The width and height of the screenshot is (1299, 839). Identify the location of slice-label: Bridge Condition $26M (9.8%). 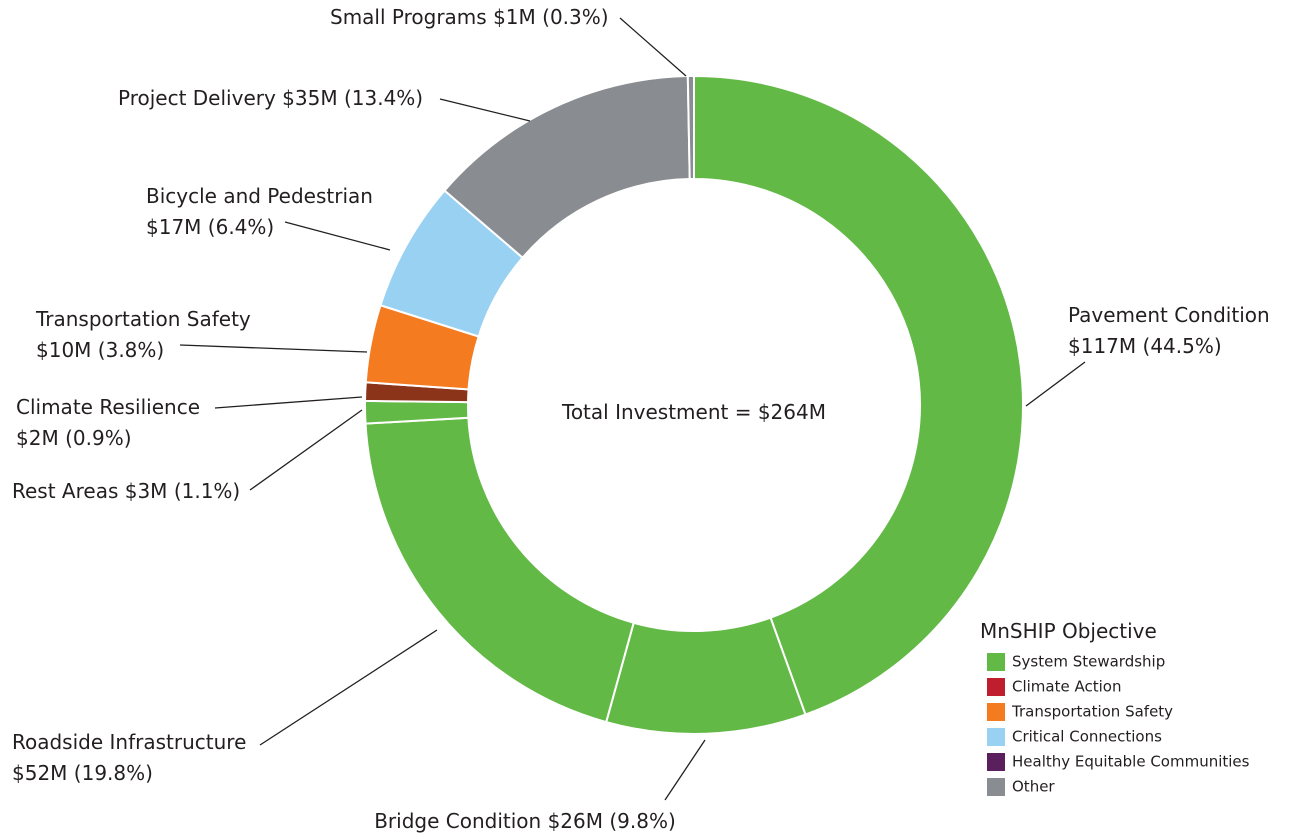
(525, 821).